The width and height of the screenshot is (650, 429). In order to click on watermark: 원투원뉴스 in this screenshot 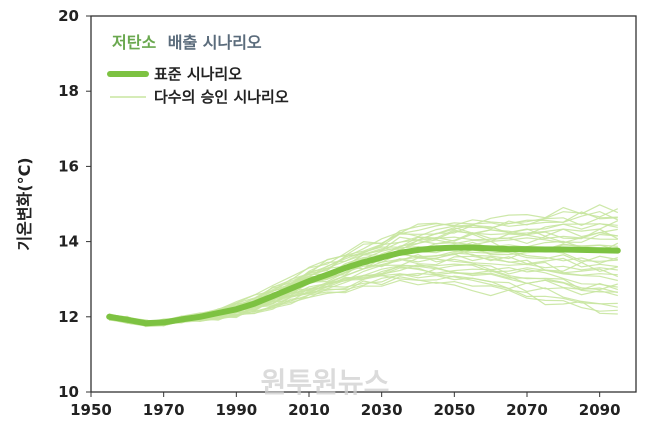, I will do `click(325, 382)`.